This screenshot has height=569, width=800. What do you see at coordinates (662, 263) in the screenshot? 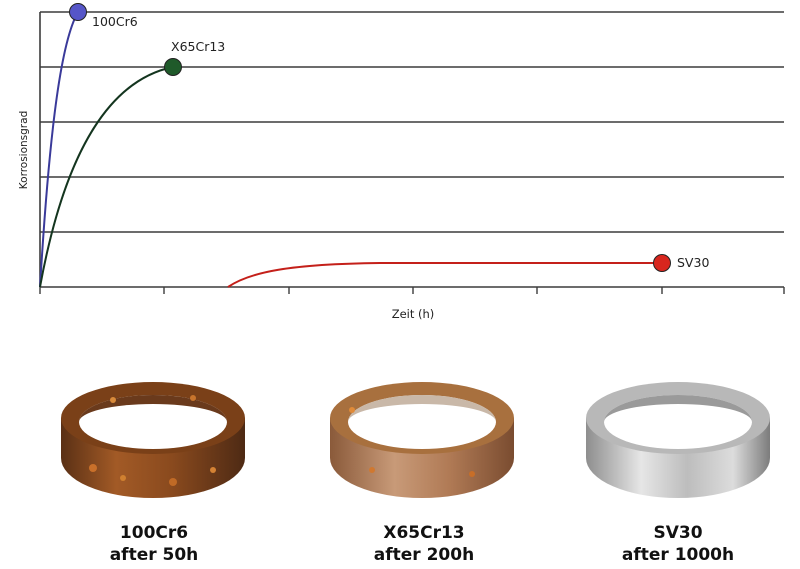
I see `series-marker-sv30` at bounding box center [662, 263].